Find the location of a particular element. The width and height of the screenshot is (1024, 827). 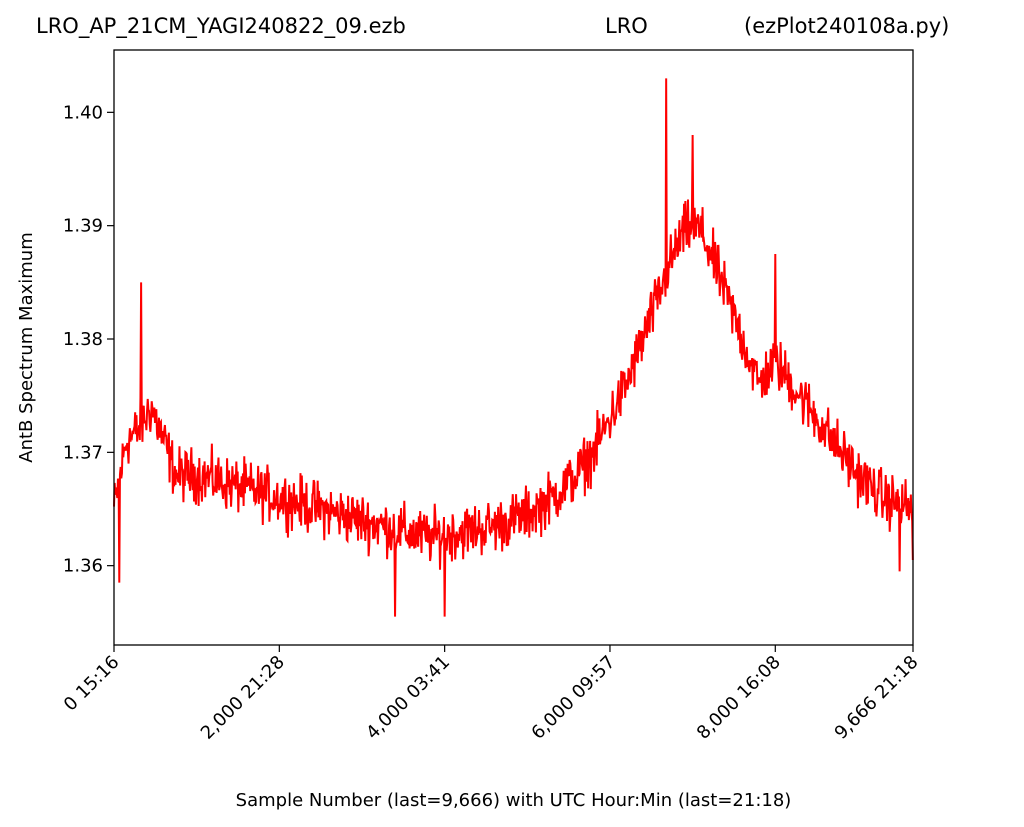

x-tick-label: 4,000 03:41 is located at coordinates (408, 698).